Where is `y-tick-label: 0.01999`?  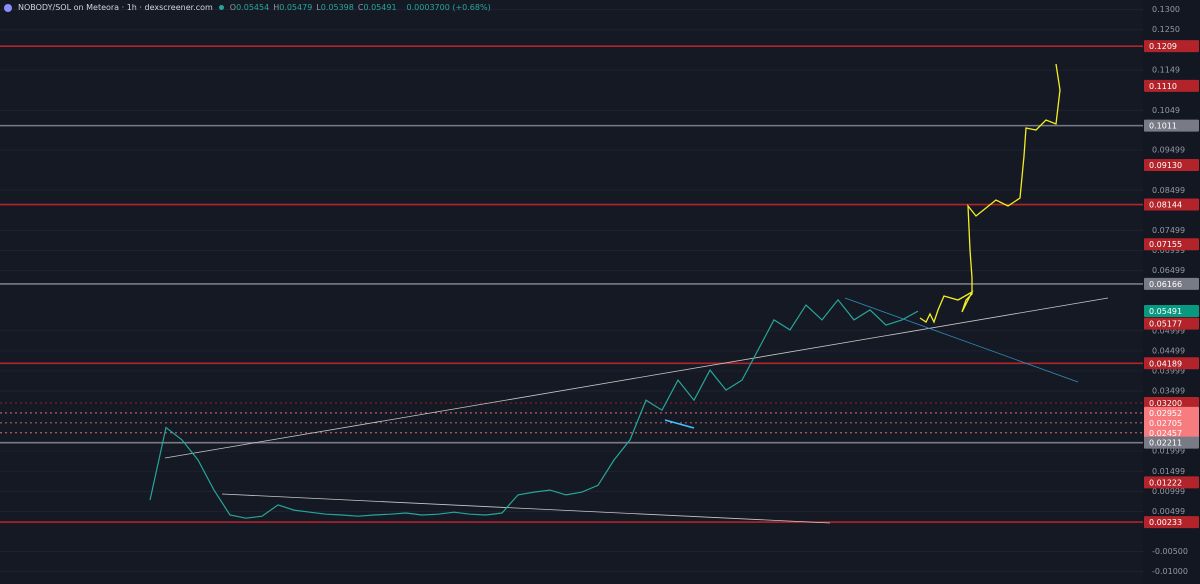 y-tick-label: 0.01999 is located at coordinates (1168, 451).